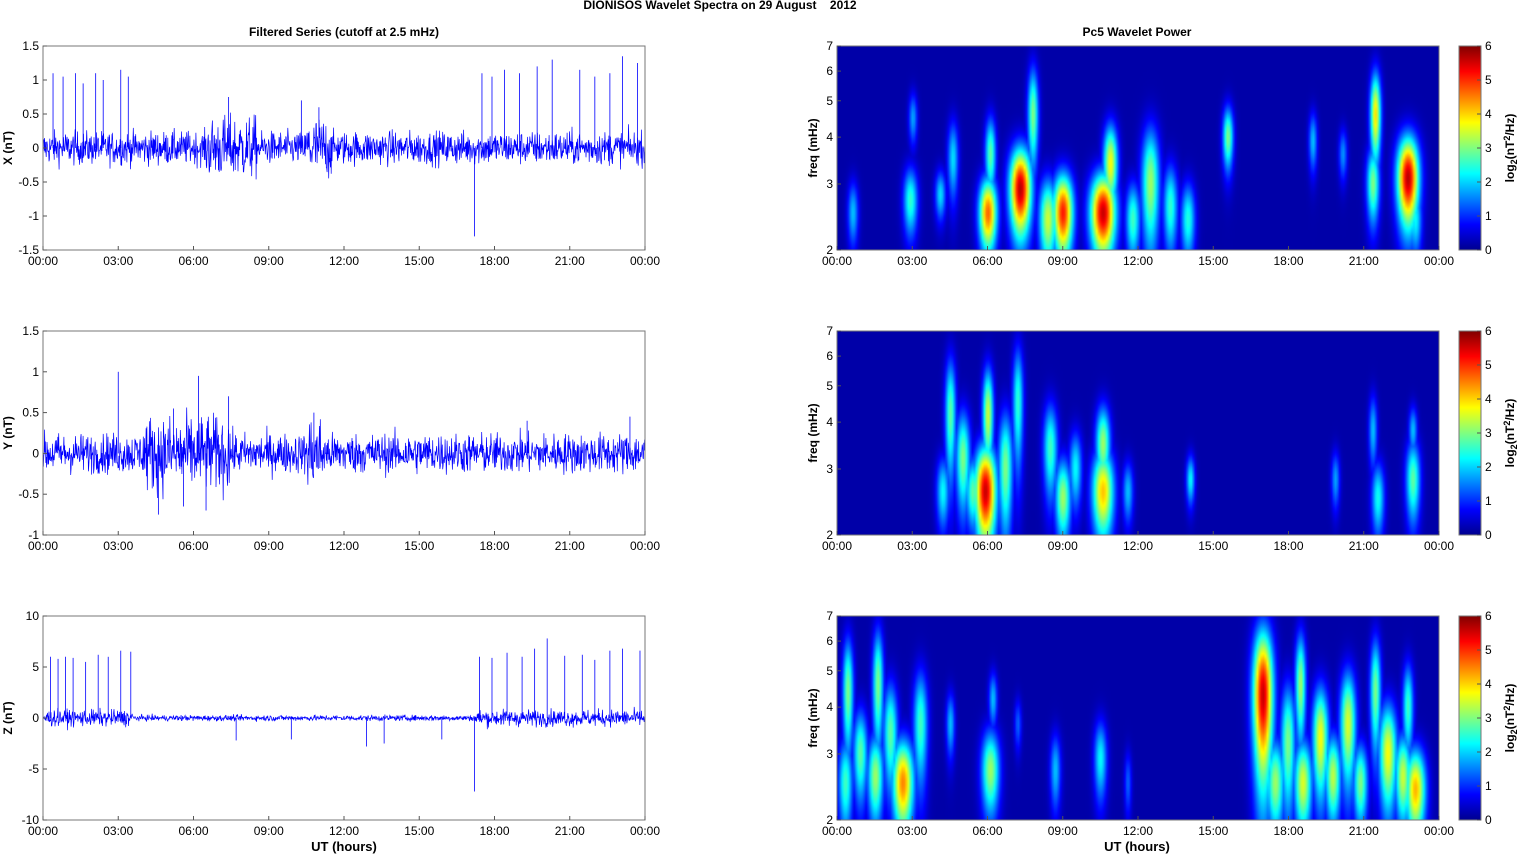 The width and height of the screenshot is (1521, 854). Describe the element at coordinates (570, 546) in the screenshot. I see `series-y-xtick-label: 21:00` at that location.